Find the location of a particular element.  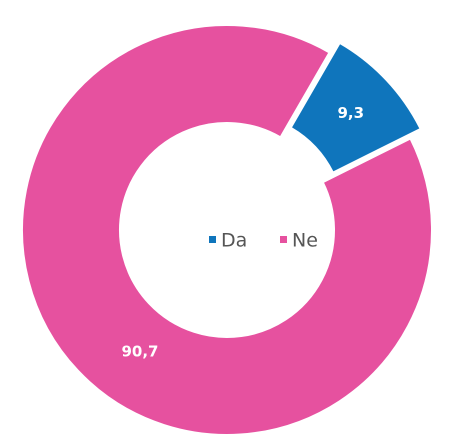

legend-label: Ne is located at coordinates (305, 241).